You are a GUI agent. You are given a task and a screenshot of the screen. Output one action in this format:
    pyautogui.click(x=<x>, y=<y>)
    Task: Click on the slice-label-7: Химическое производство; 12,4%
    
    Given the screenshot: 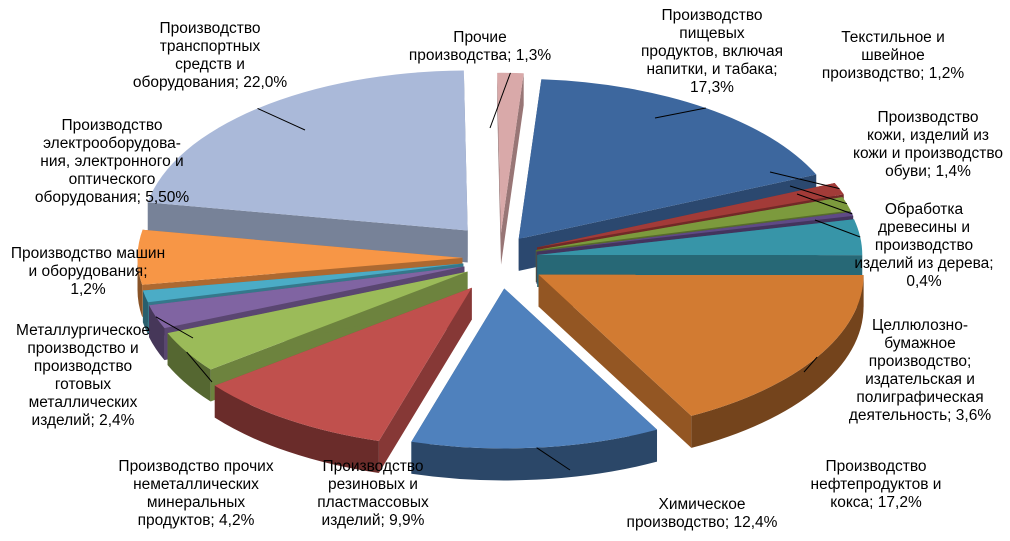 What is the action you would take?
    pyautogui.click(x=702, y=513)
    